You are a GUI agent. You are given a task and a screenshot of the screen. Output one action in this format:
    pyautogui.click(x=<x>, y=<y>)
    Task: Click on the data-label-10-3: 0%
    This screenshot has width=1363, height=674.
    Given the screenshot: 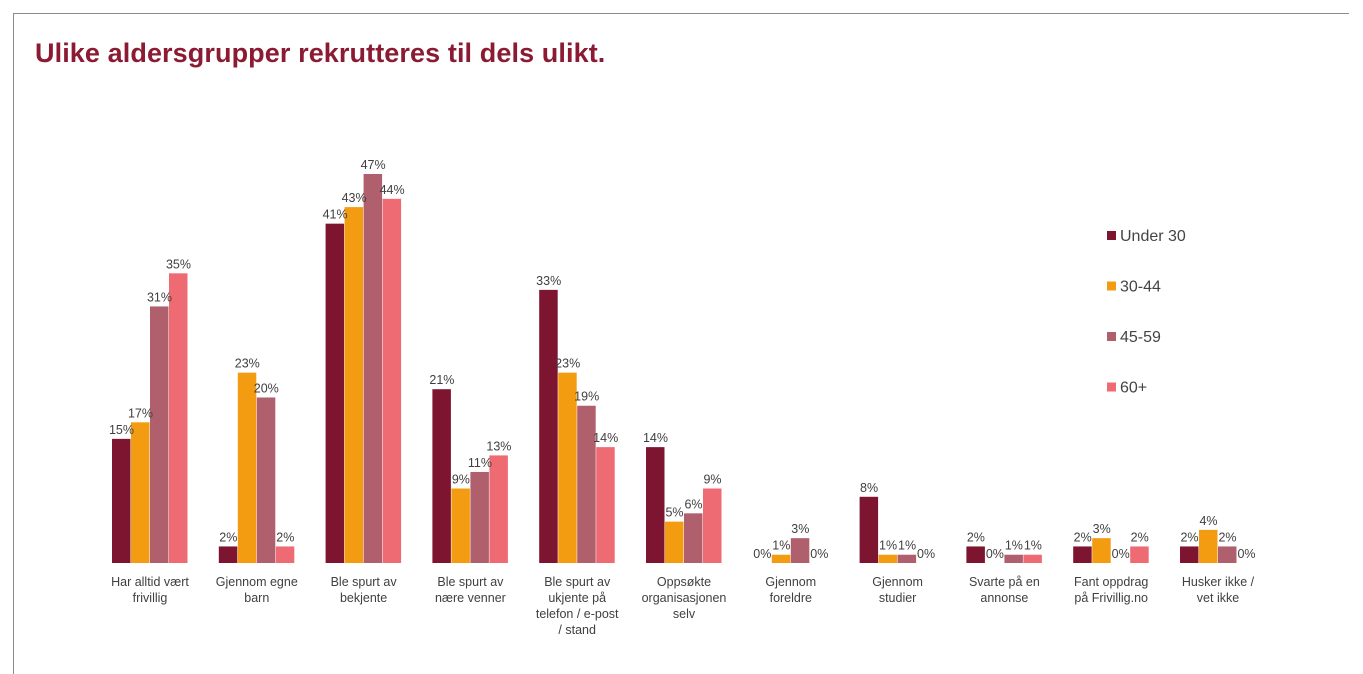 What is the action you would take?
    pyautogui.click(x=1246, y=554)
    